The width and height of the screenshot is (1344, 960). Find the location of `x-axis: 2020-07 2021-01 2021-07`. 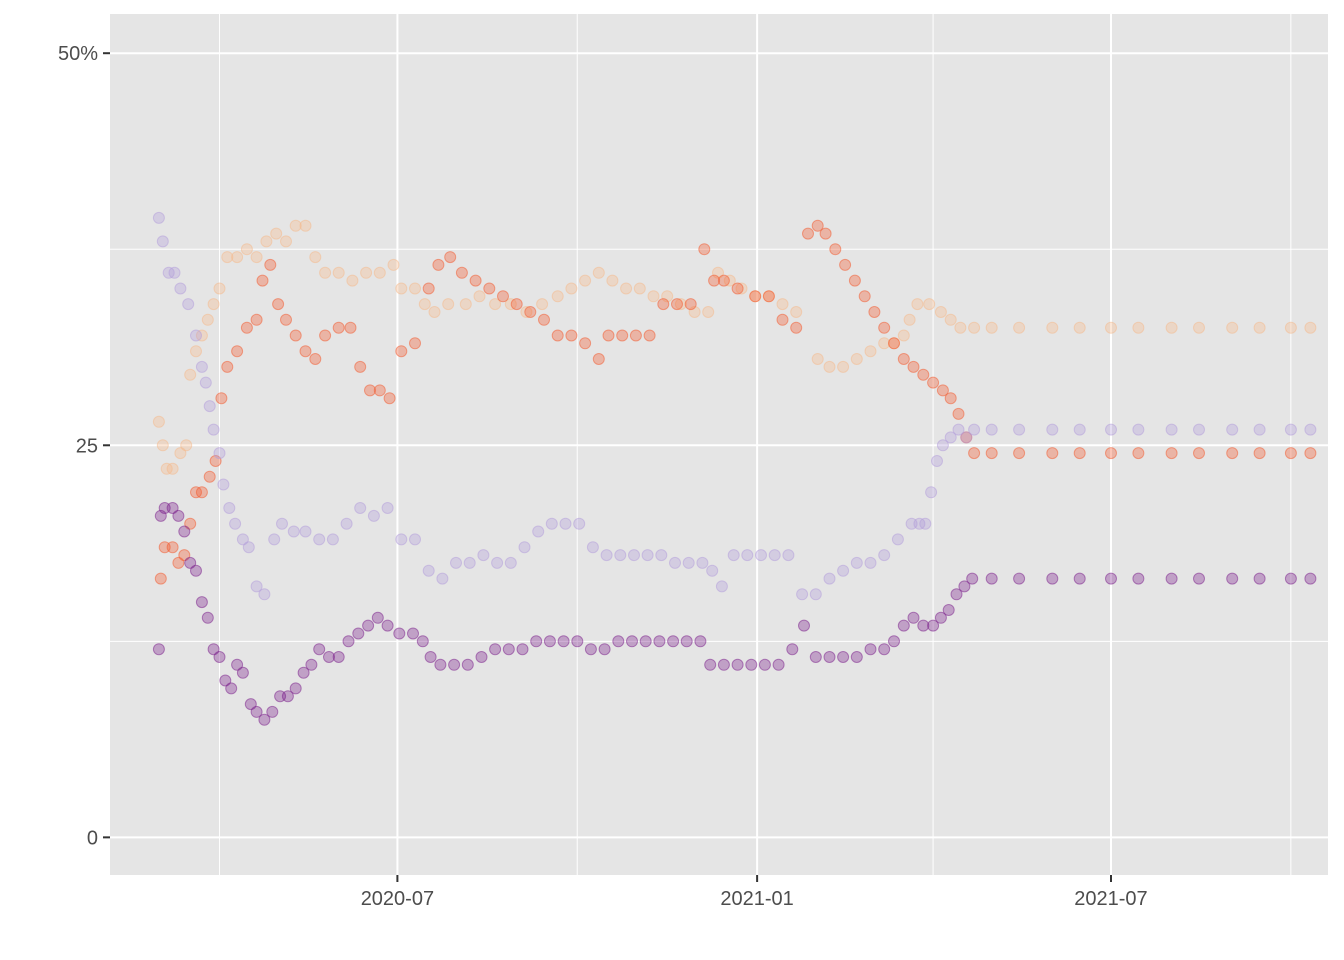

x-axis: 2020-07 2021-01 2021-07 is located at coordinates (754, 892).